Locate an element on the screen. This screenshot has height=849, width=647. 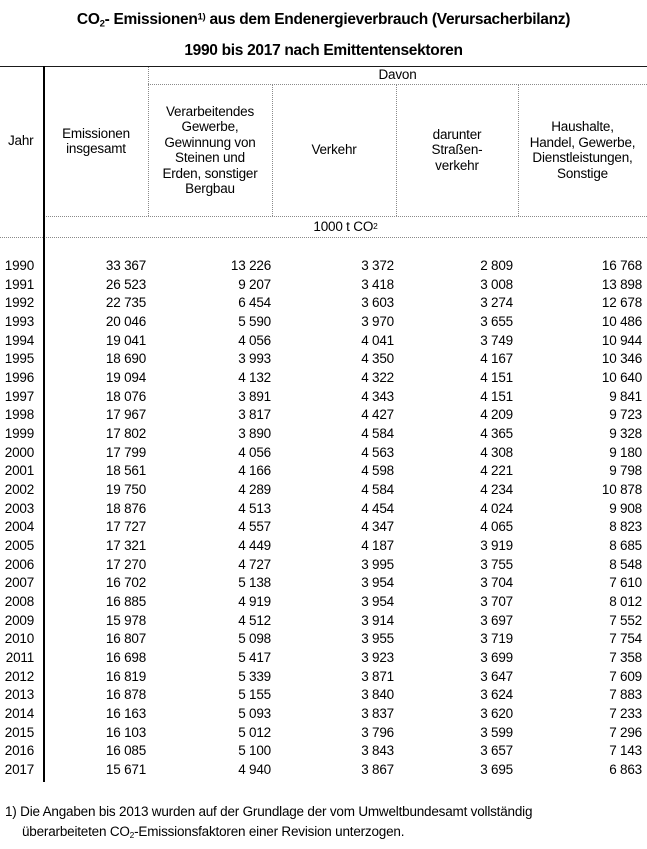
value-cell: 18 690 is located at coordinates (125, 359).